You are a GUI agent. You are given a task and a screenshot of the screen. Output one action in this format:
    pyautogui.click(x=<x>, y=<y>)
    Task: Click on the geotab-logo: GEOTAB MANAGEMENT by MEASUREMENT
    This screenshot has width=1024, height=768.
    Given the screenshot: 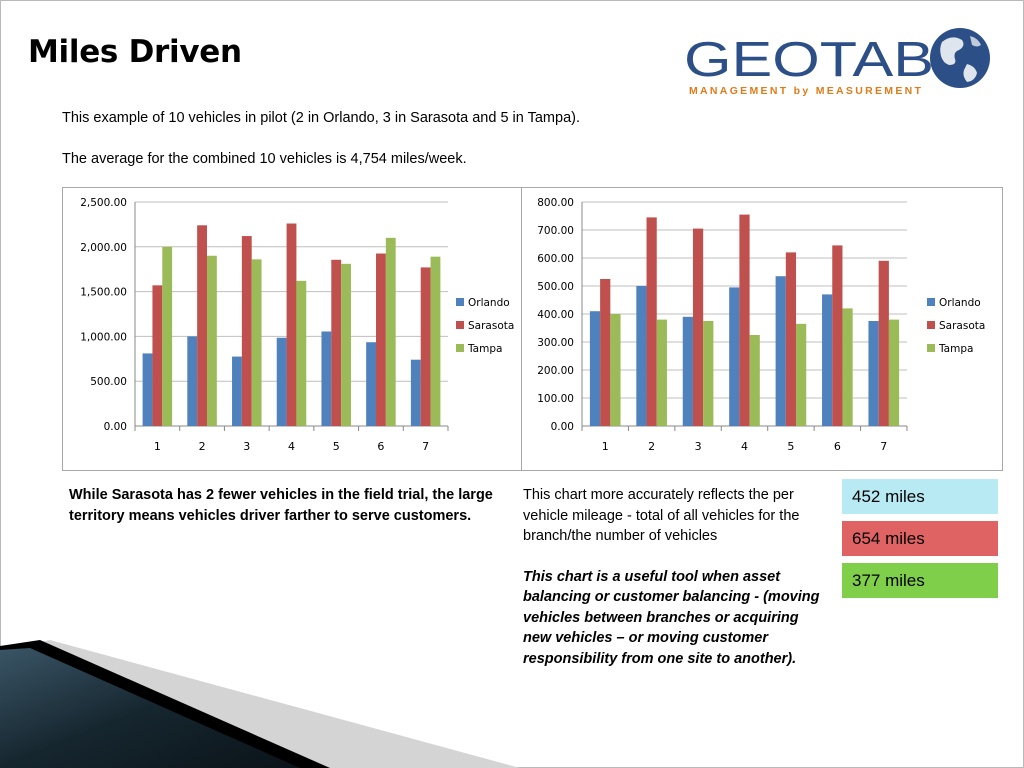 What is the action you would take?
    pyautogui.click(x=837, y=62)
    